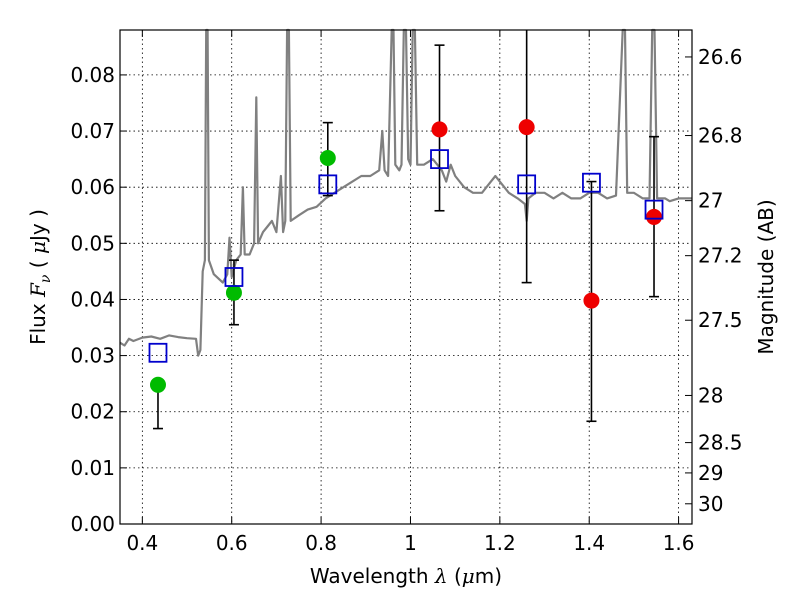 The image size is (800, 600). I want to click on y2-tick-labels: 26.6 26.8 27 27.2 27.5 28 28.5 29 30, so click(720, 280).